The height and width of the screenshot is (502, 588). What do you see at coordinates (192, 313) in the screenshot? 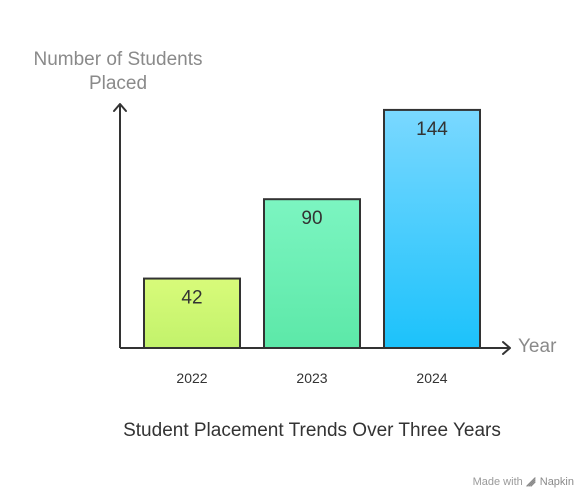
I see `bar-2022` at bounding box center [192, 313].